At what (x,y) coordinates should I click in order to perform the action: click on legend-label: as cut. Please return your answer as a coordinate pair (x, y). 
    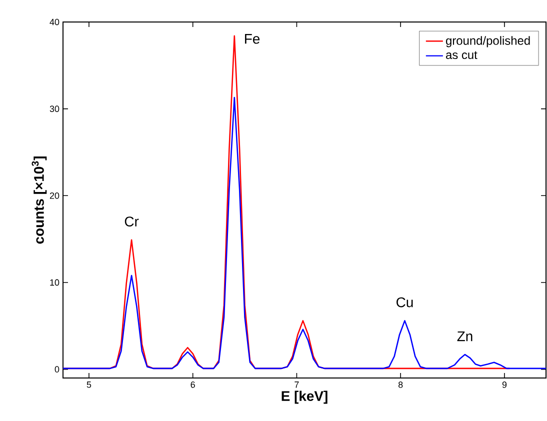
    Looking at the image, I should click on (462, 55).